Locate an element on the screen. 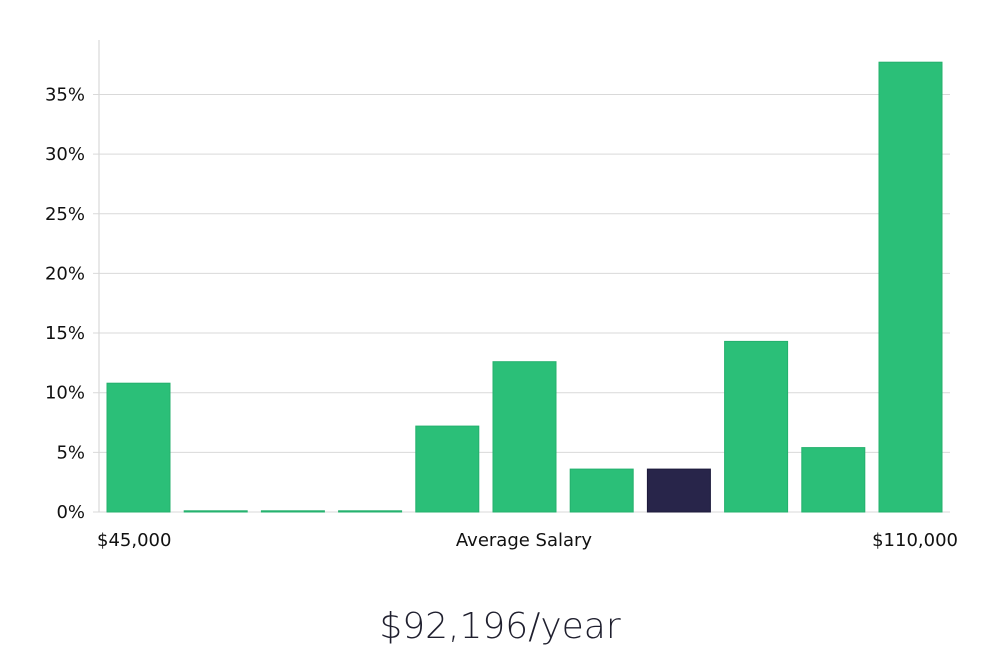  y-tick-label: 5% is located at coordinates (70, 452).